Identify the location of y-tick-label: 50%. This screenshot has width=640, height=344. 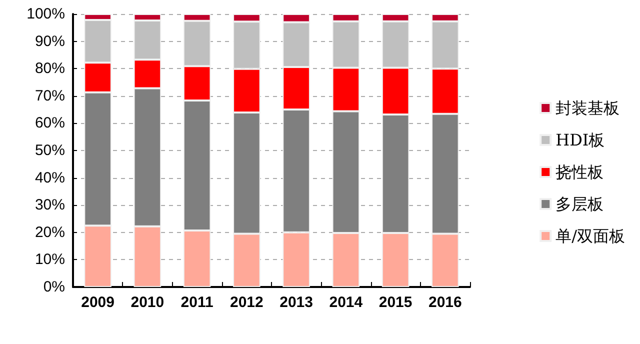
(49, 150).